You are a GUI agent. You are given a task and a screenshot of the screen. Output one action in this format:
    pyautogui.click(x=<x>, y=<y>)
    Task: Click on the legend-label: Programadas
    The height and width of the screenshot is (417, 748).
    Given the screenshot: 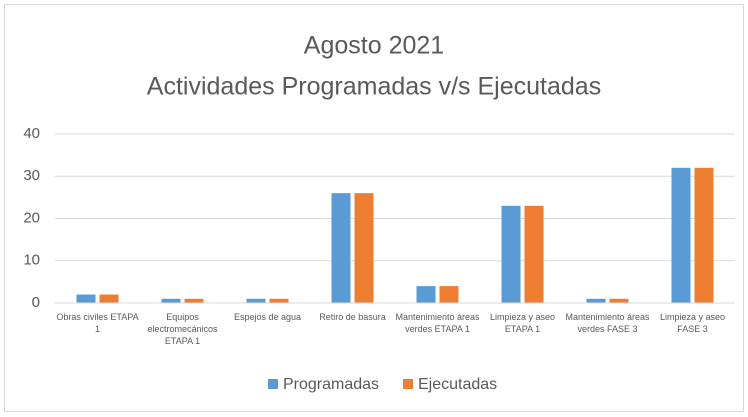 What is the action you would take?
    pyautogui.click(x=331, y=384)
    